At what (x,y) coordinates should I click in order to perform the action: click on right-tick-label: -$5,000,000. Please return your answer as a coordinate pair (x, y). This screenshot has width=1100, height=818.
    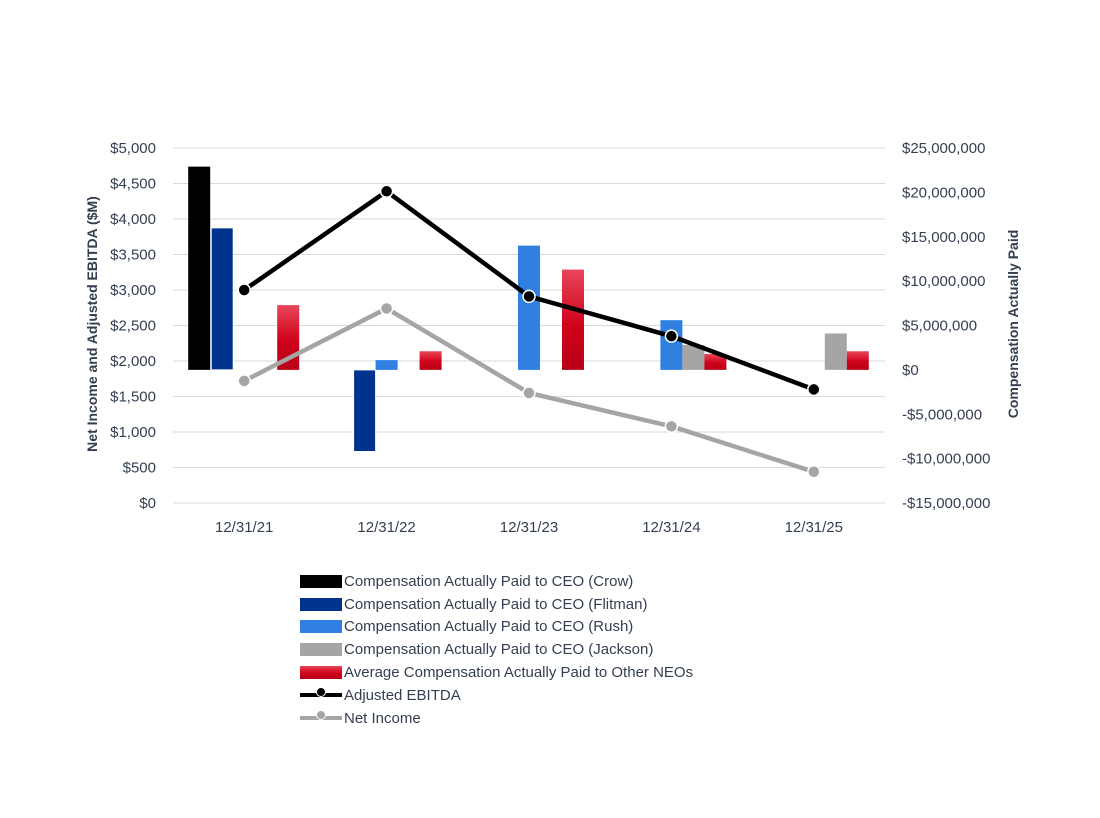
    Looking at the image, I should click on (942, 414).